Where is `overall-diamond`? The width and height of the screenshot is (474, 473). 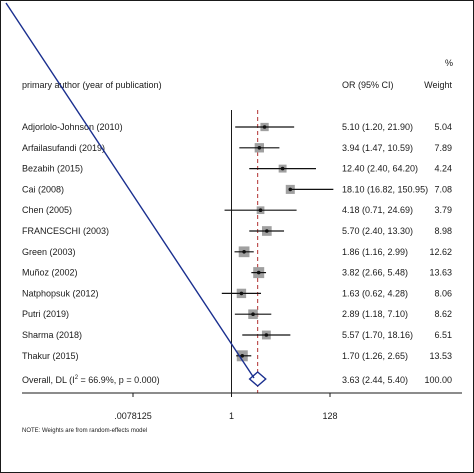 overall-diamond is located at coordinates (257, 379).